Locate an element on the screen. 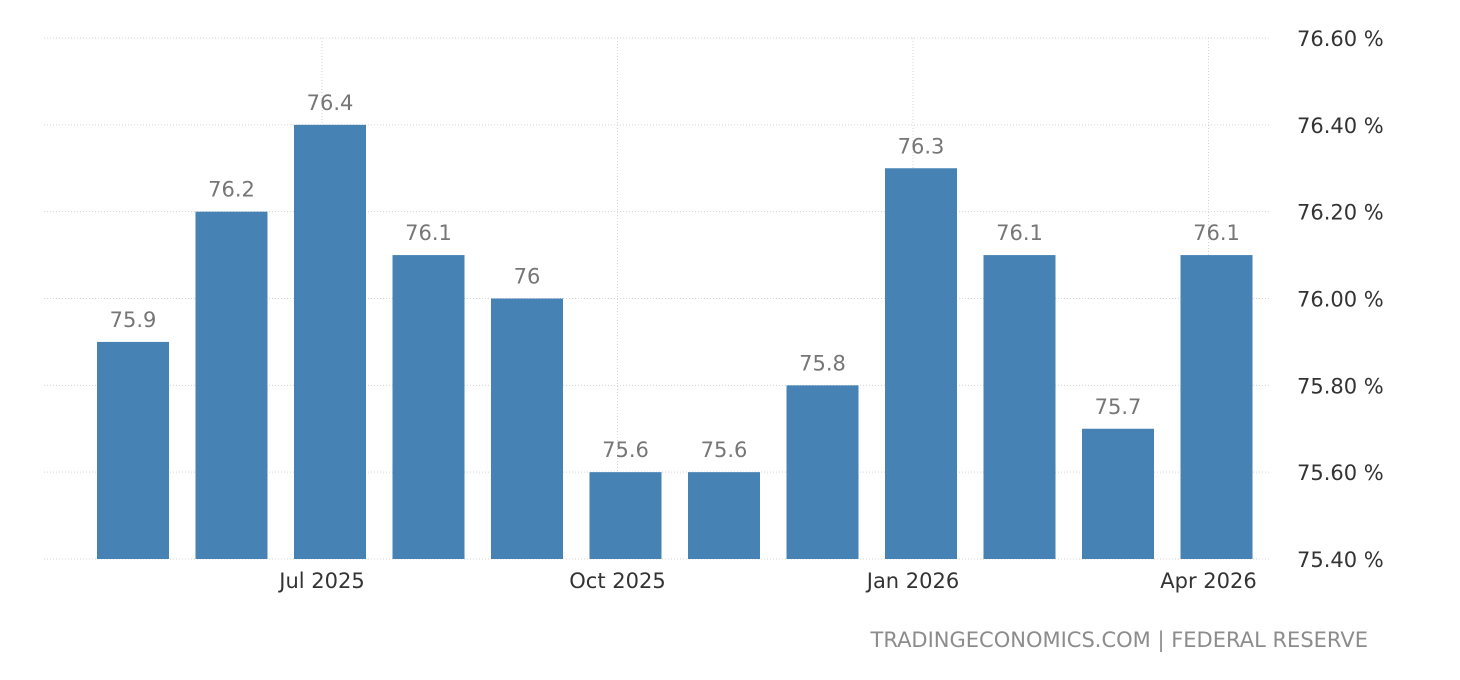  y-tick-label: 75.60 % is located at coordinates (1340, 473).